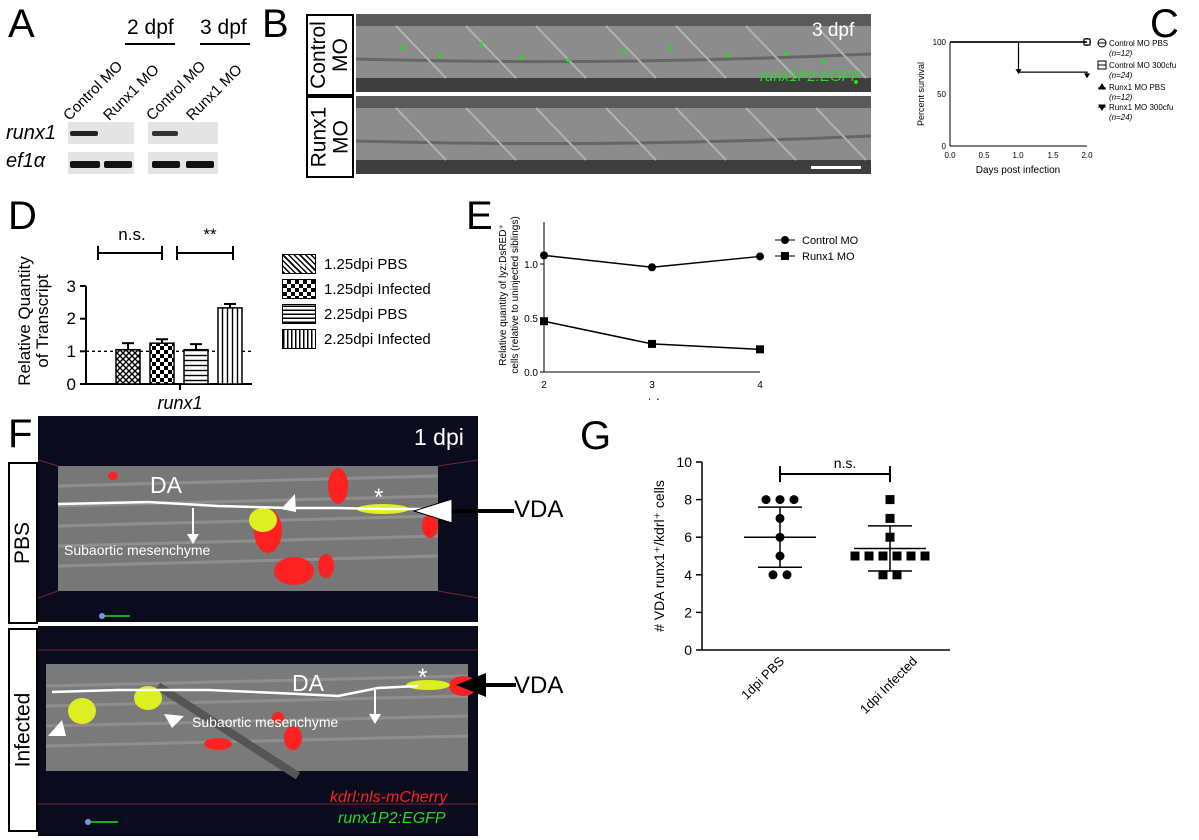  I want to click on panel-e-letter: E, so click(479, 216).